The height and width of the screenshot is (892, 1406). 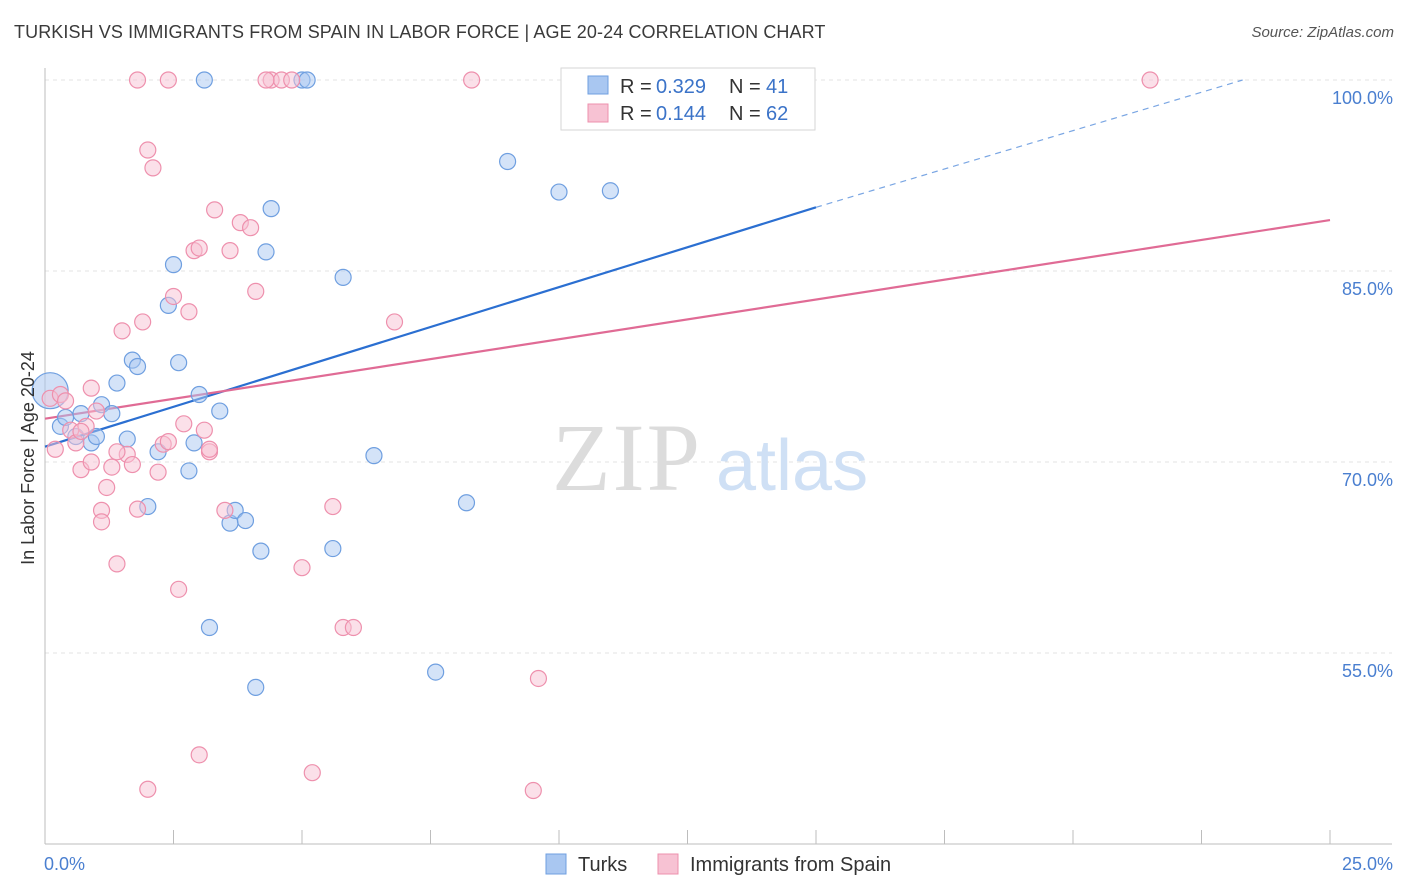 I want to click on chart-source: Source: ZipAtlas.com, so click(x=1322, y=32).